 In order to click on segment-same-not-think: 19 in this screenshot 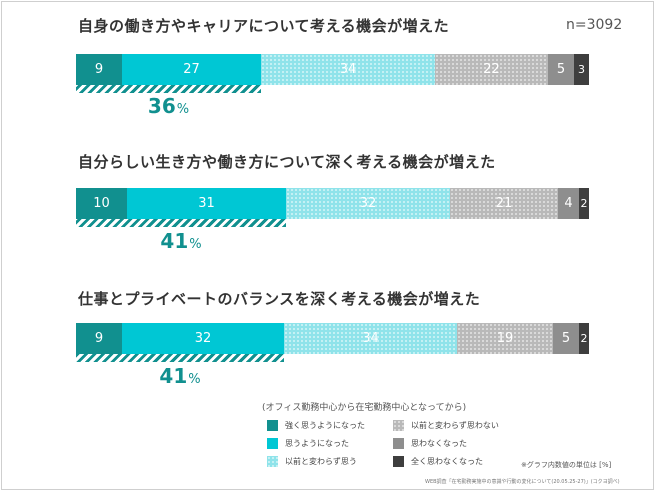, I will do `click(505, 338)`.